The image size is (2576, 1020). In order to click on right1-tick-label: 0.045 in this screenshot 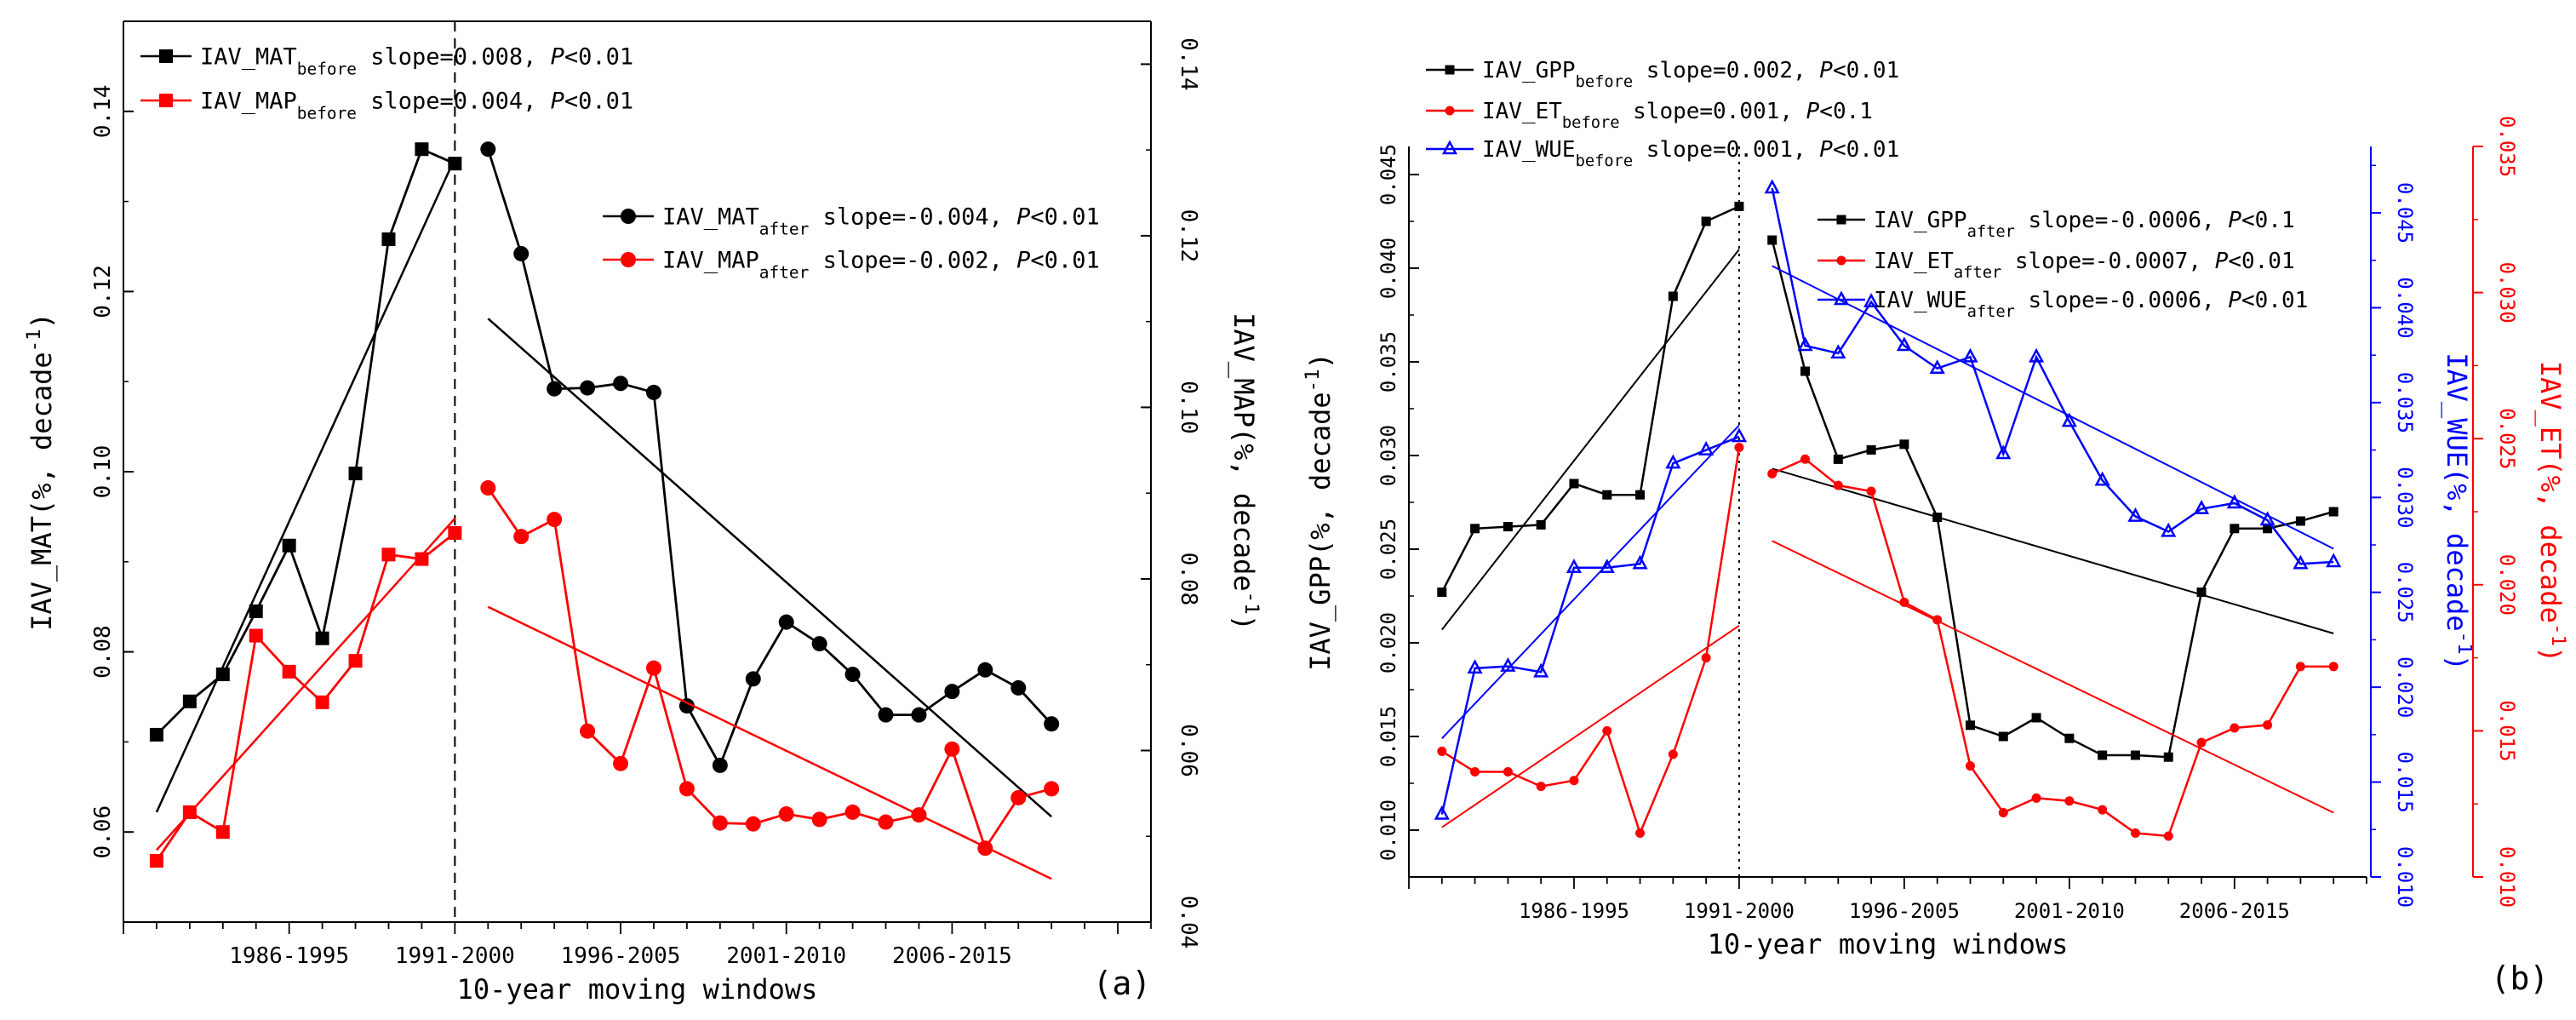, I will do `click(2405, 213)`.